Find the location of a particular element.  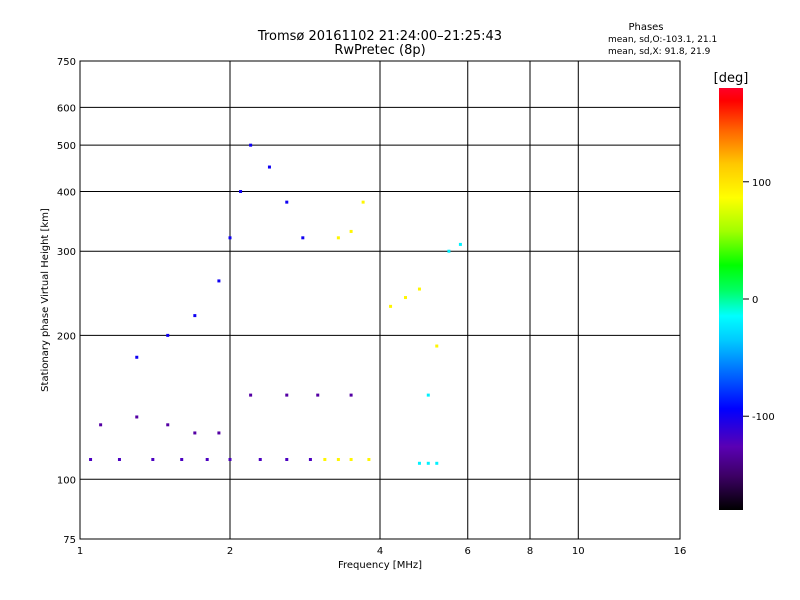

x-axis-label: Frequency [MHz] is located at coordinates (380, 565).